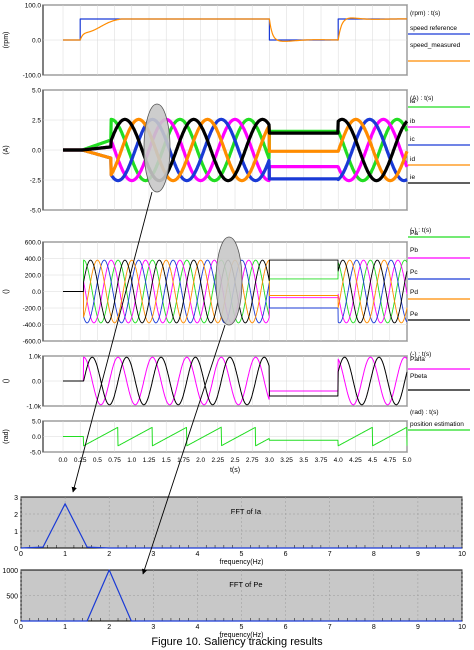 The width and height of the screenshot is (474, 650). Describe the element at coordinates (153, 554) in the screenshot. I see `xtick-label-fft_ia: 3` at that location.